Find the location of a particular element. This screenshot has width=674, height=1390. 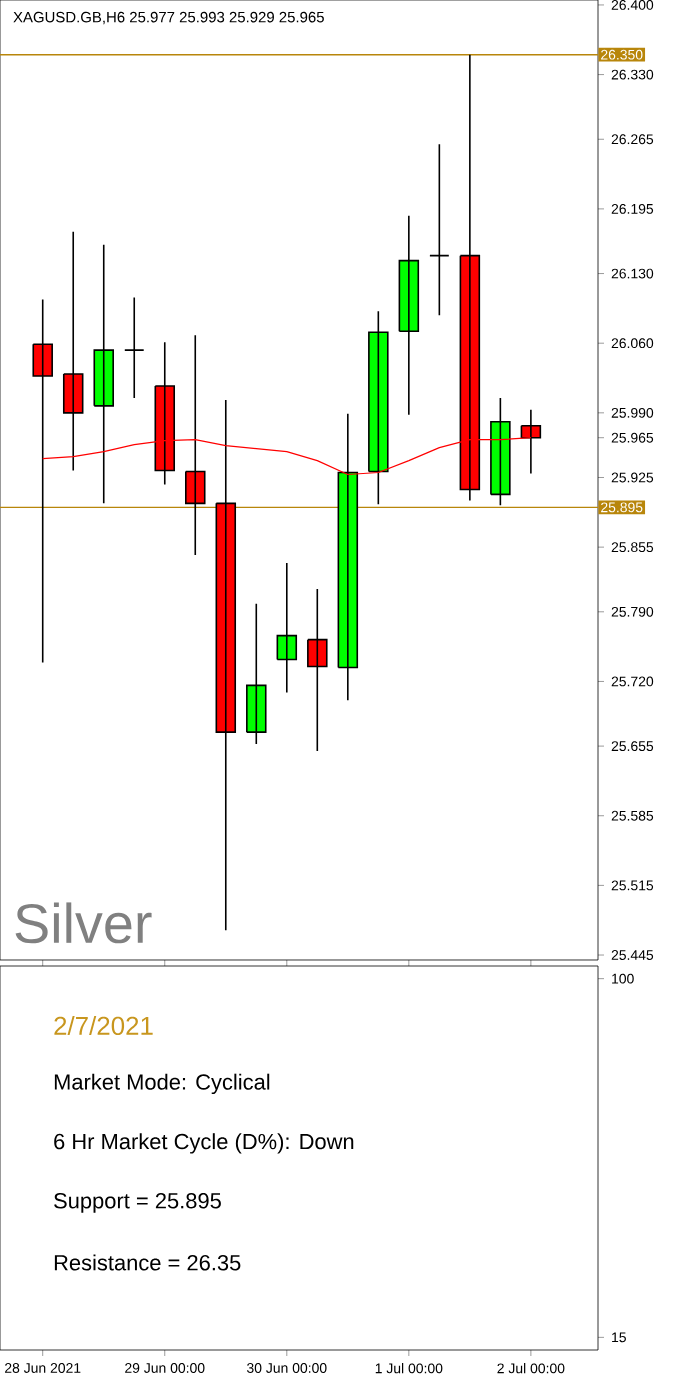

annotation: Market Mode: Cyclical is located at coordinates (162, 1084).